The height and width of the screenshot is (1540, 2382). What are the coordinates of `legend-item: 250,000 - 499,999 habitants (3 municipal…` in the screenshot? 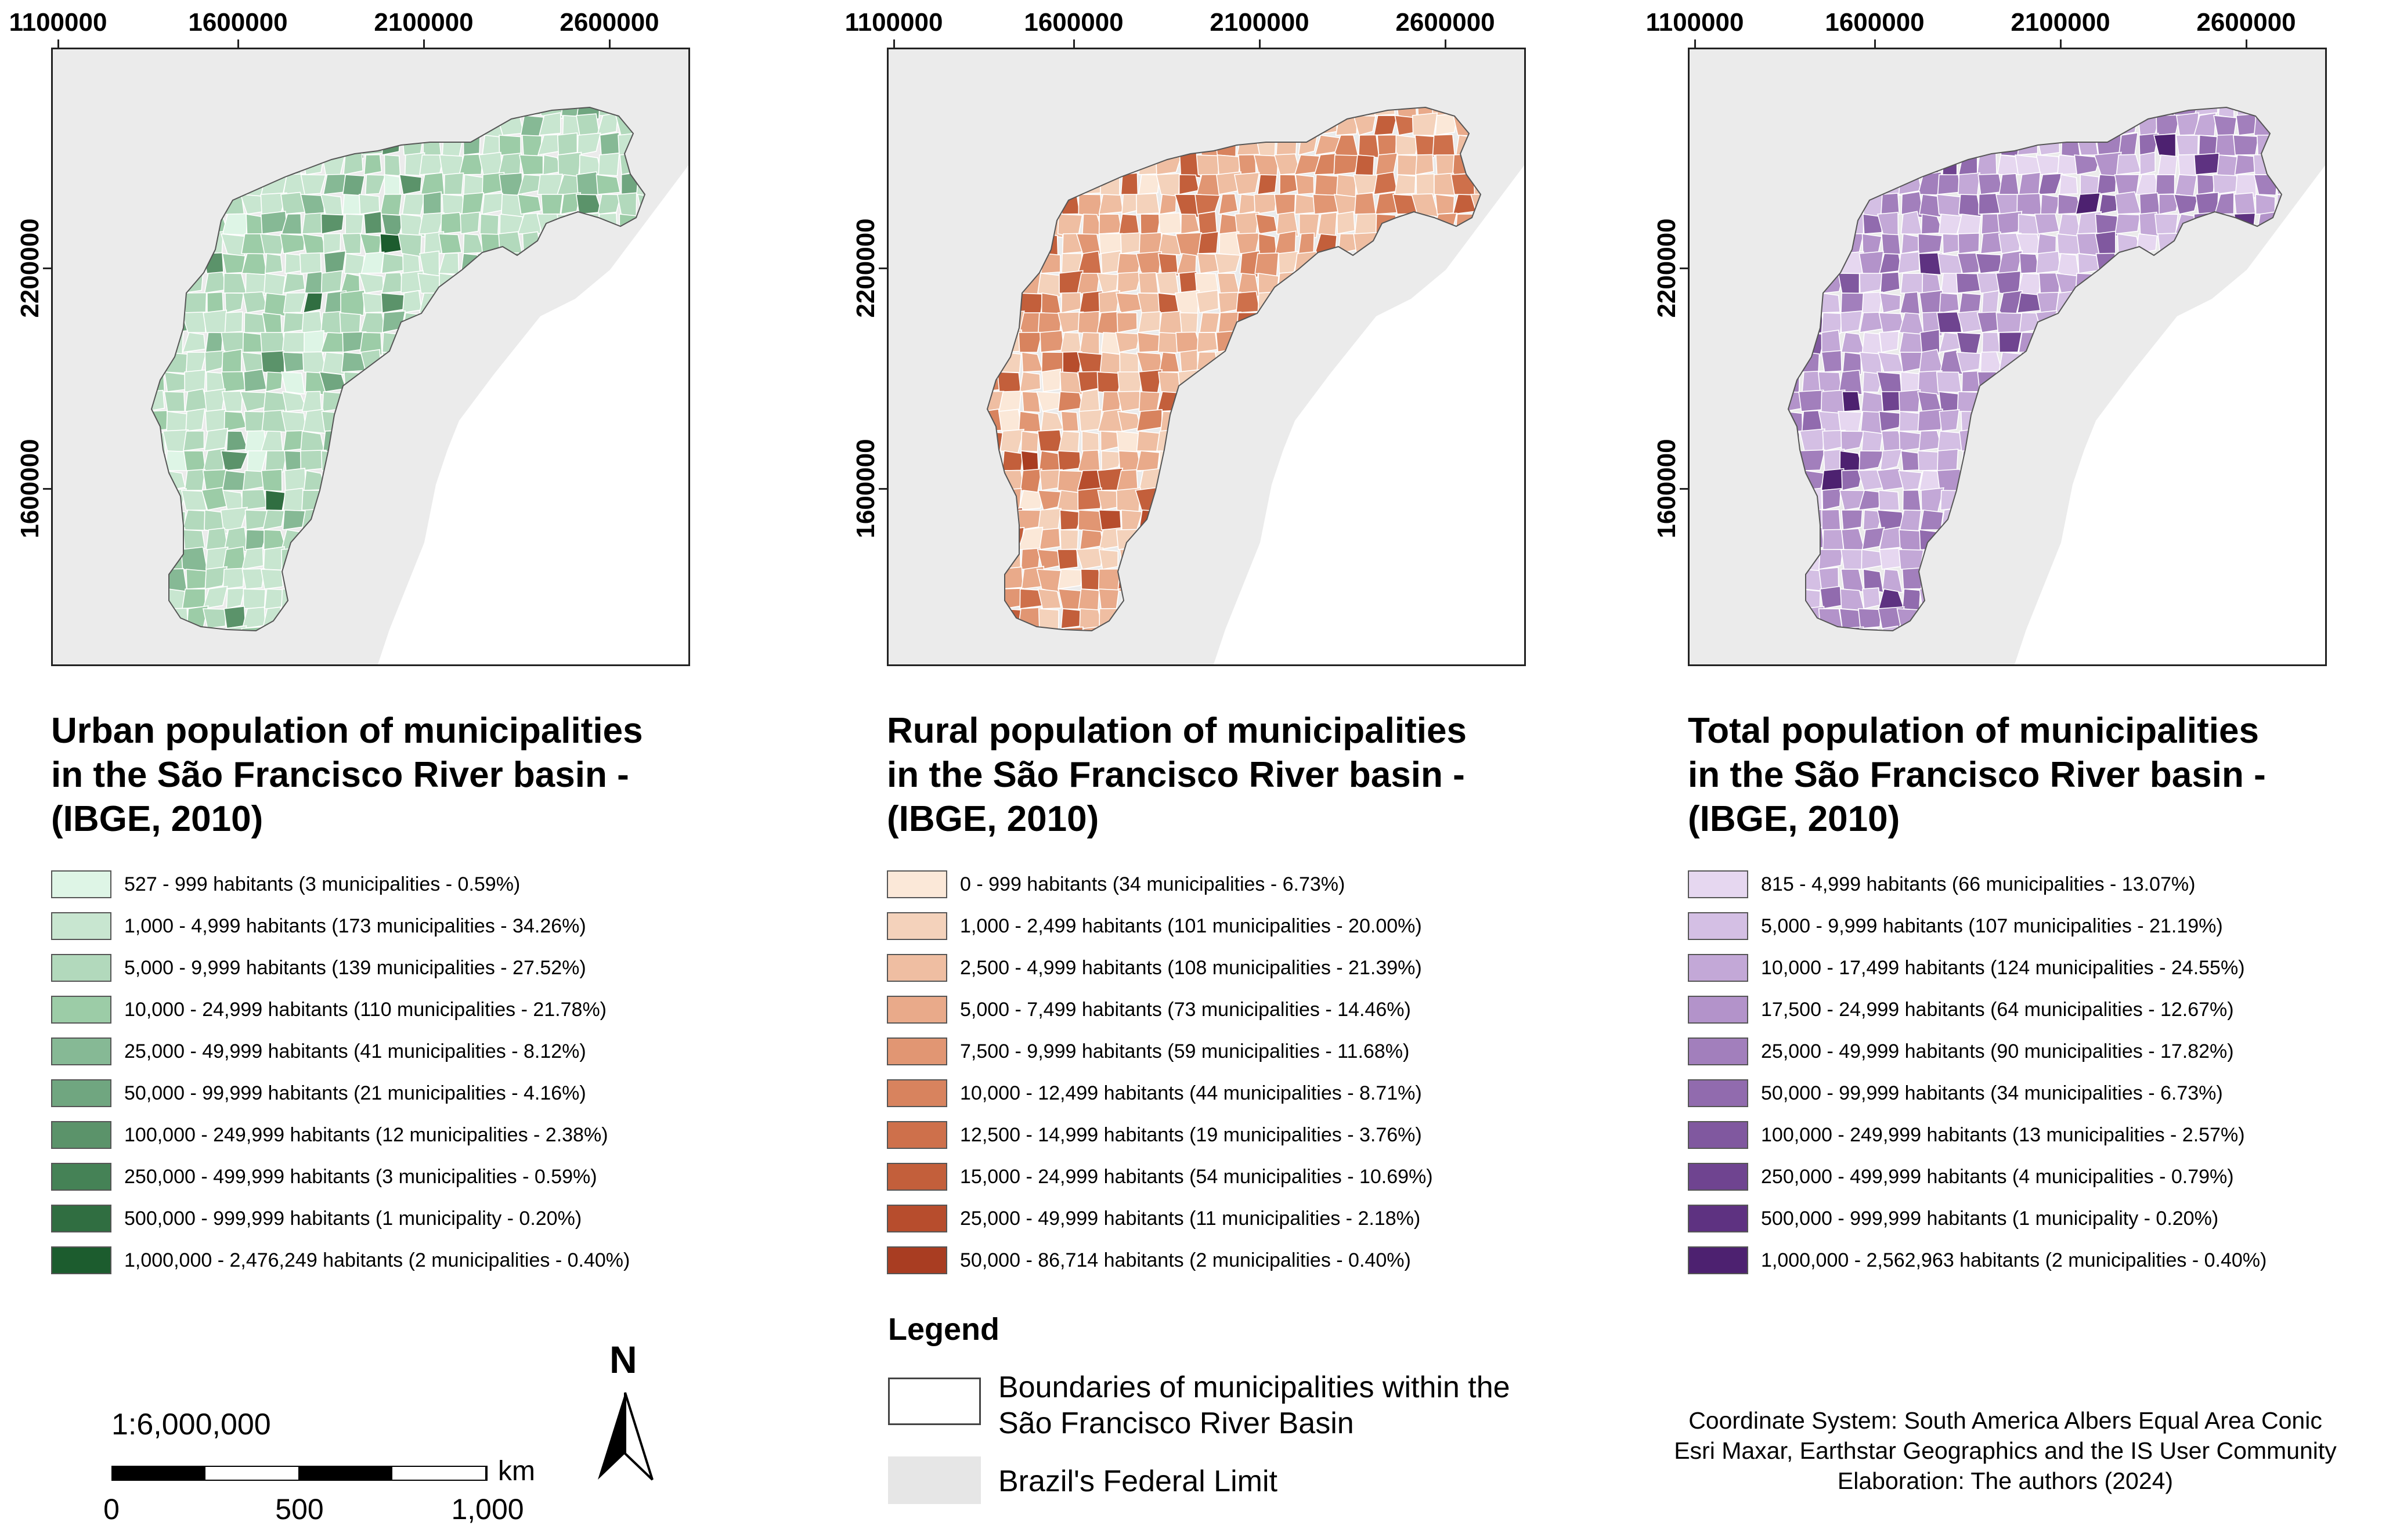 It's located at (340, 1177).